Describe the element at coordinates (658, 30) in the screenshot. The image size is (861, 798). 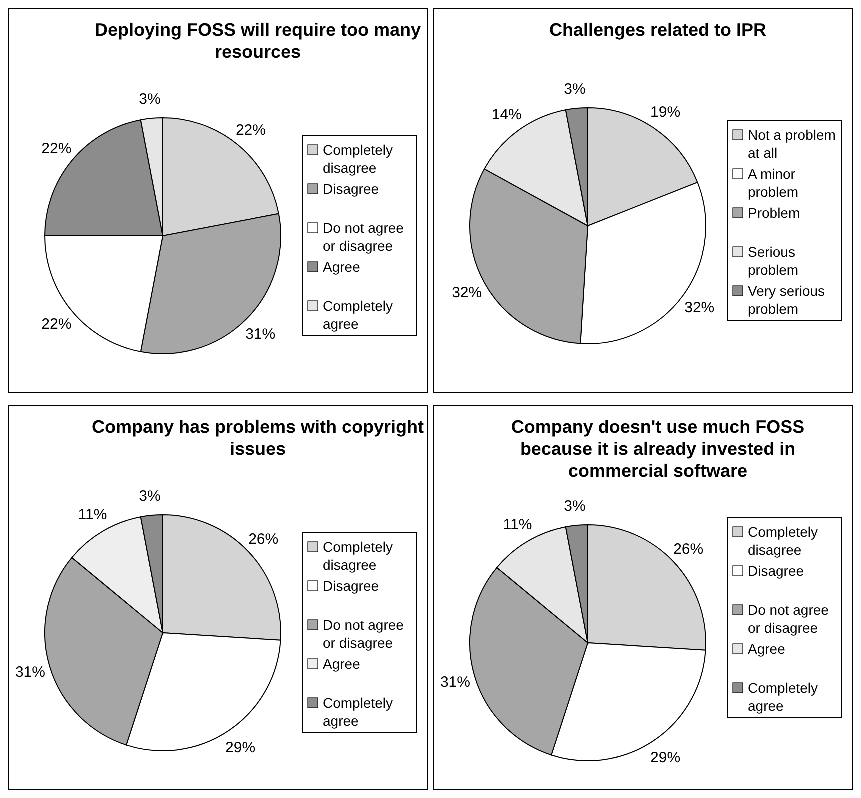
I see `chart-title: Challenges related to IPR` at that location.